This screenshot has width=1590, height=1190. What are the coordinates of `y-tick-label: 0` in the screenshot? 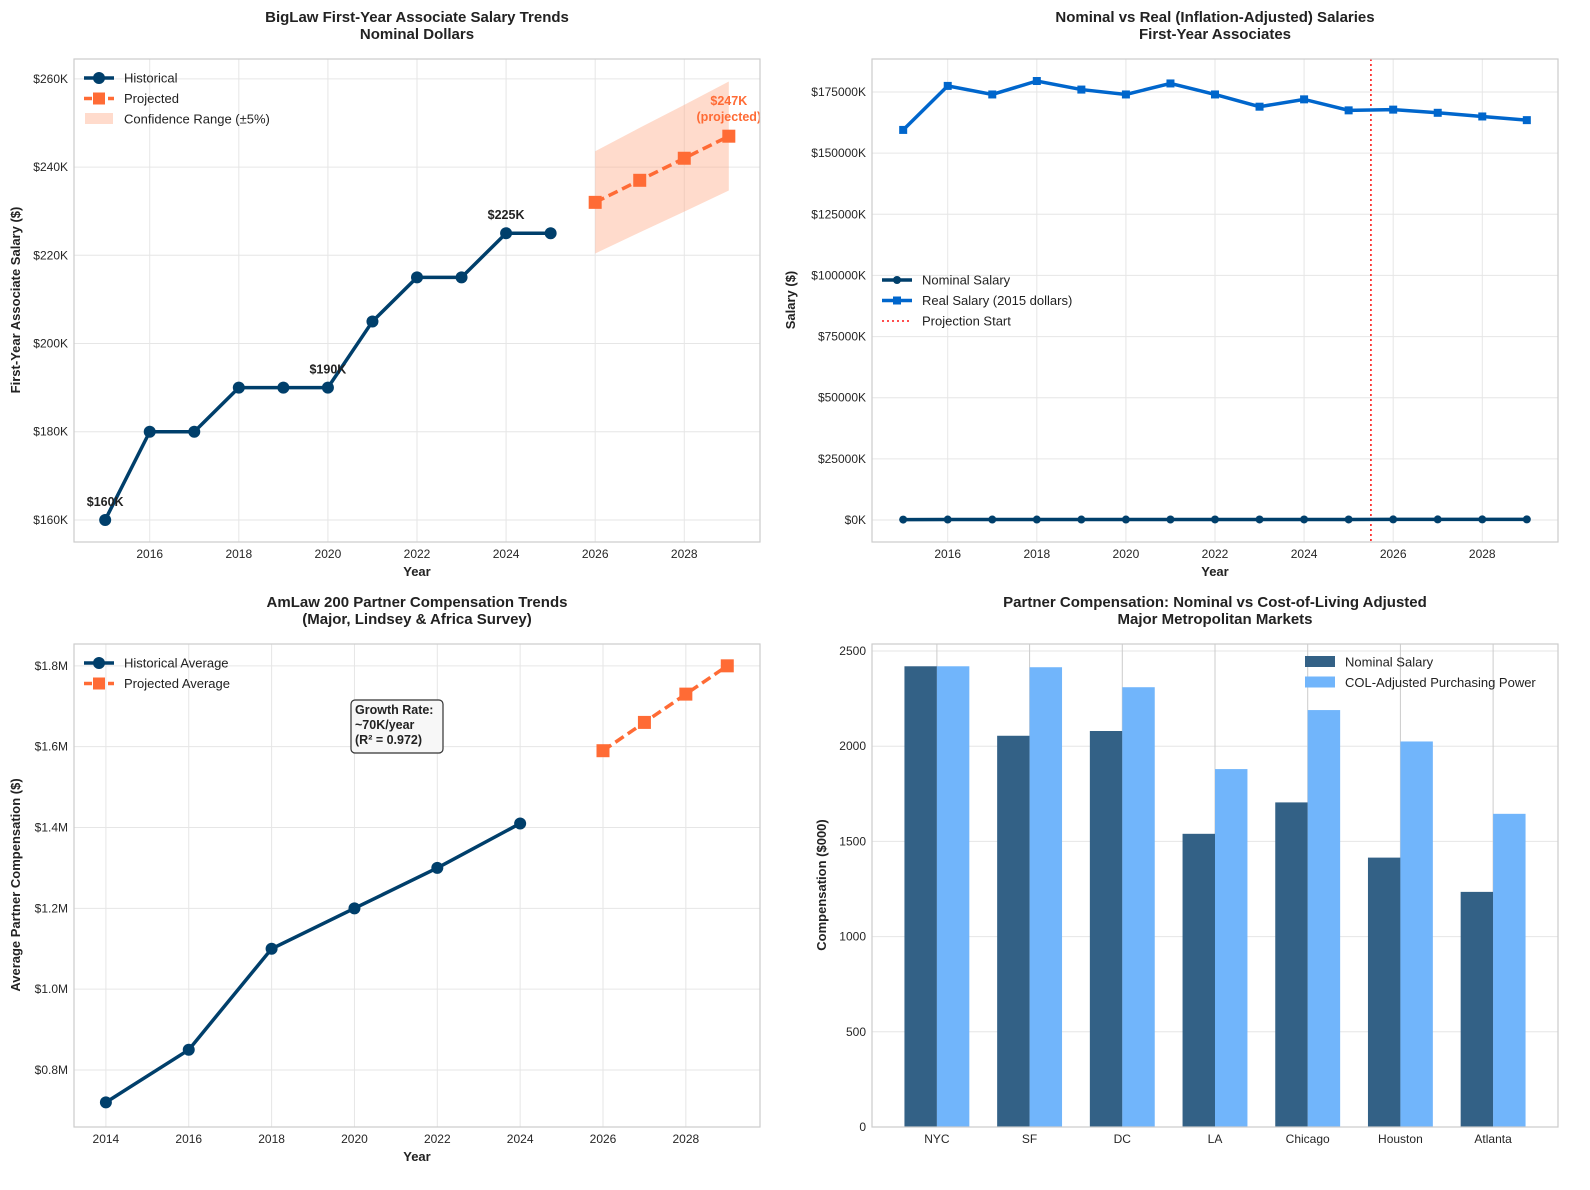 It's located at (862, 1127).